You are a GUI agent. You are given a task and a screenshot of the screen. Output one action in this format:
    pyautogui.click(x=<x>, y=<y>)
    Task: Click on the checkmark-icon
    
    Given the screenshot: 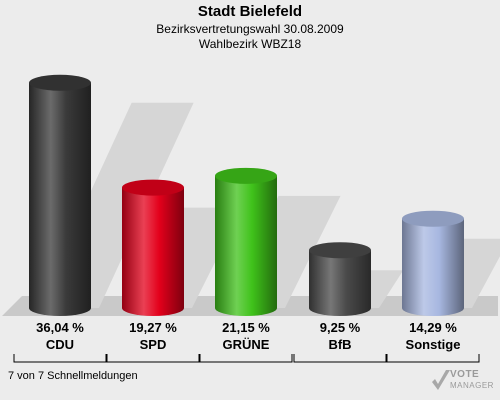 What is the action you would take?
    pyautogui.click(x=441, y=380)
    